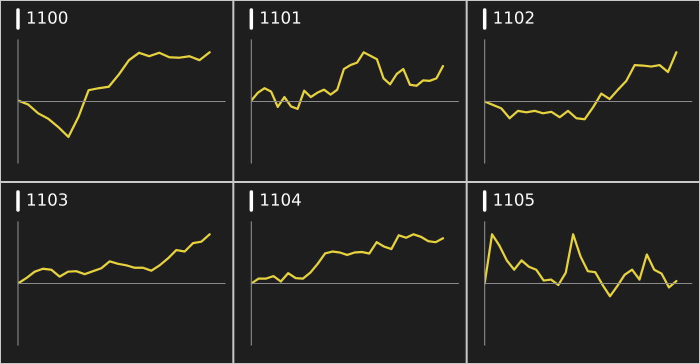  What do you see at coordinates (48, 199) in the screenshot?
I see `chart-title: 1103` at bounding box center [48, 199].